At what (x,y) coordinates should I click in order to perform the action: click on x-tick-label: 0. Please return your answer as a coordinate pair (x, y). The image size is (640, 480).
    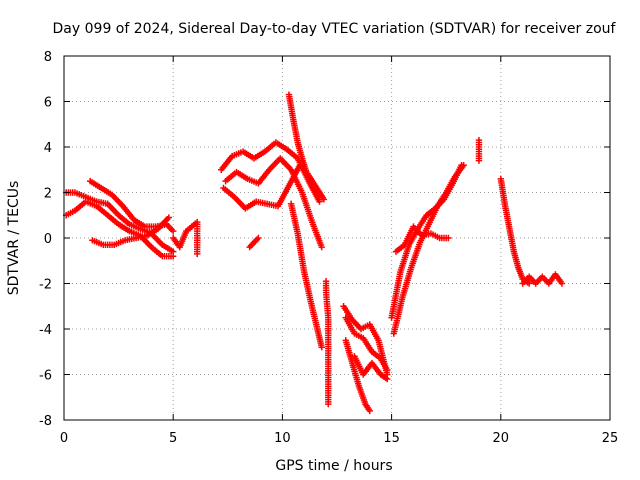
    Looking at the image, I should click on (64, 438).